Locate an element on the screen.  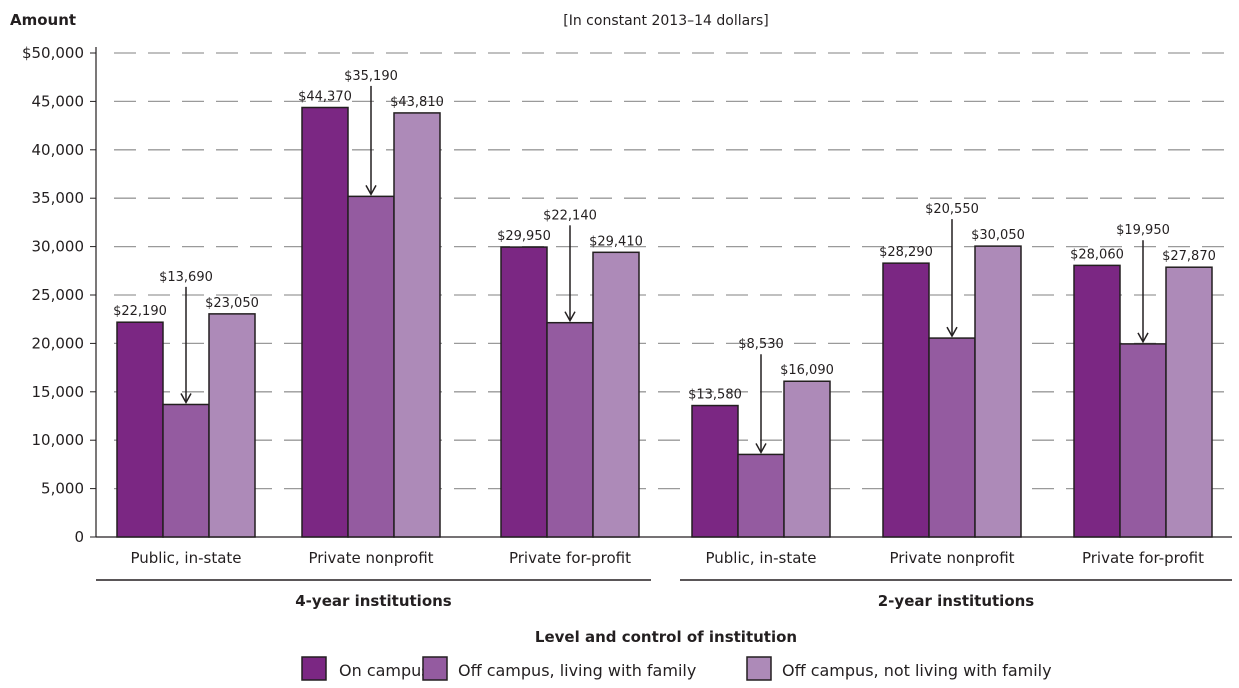
legend-label-on-campus: On campus is located at coordinates (384, 670).